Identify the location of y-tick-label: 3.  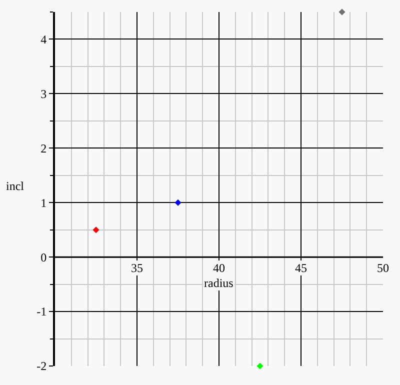
(43, 93).